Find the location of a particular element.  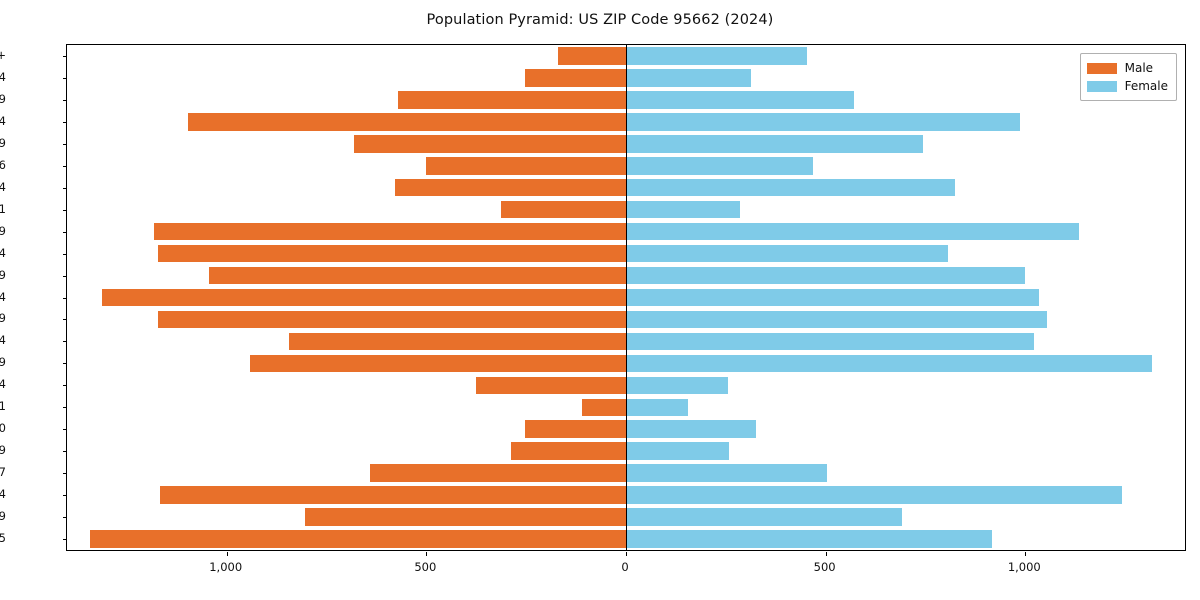

legend-item-male: Male is located at coordinates (1127, 68).